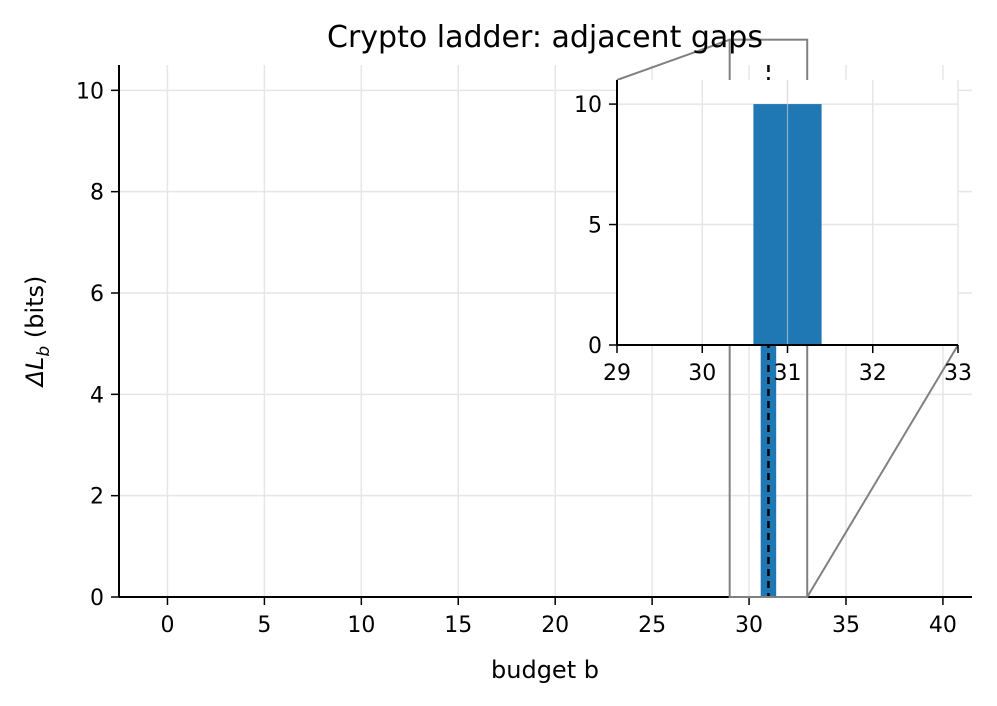 This screenshot has height=706, width=997. Describe the element at coordinates (97, 345) in the screenshot. I see `y-ticks: 0 2 4 6 8 10` at that location.